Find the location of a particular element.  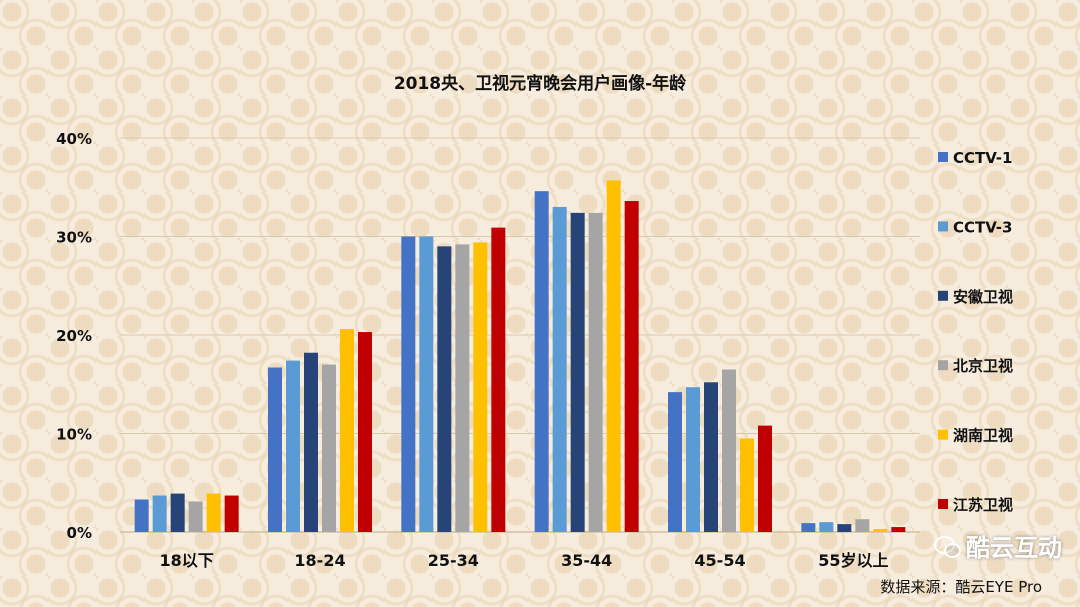

legend-label: 安徽卫视 is located at coordinates (983, 297).